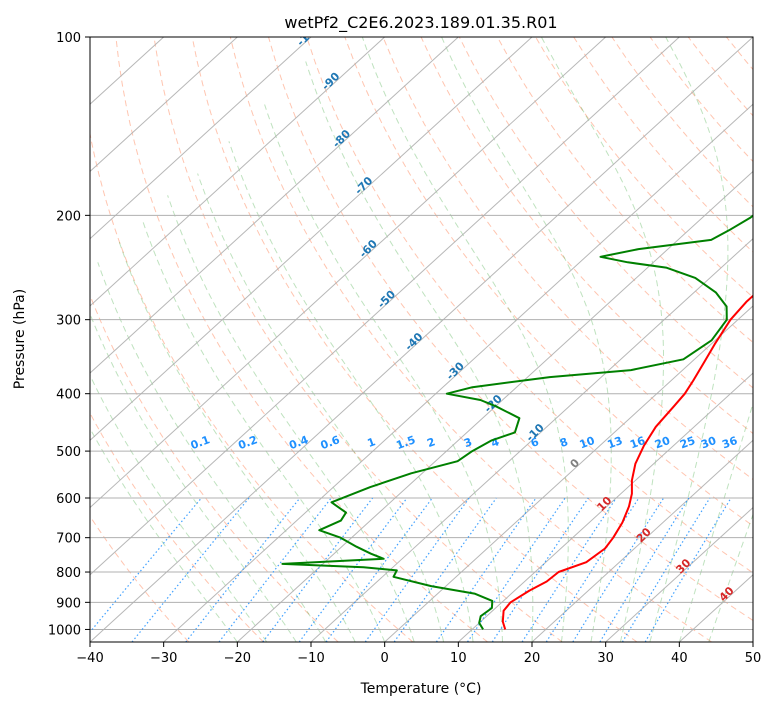 The image size is (775, 708). Describe the element at coordinates (708, 443) in the screenshot. I see `mixing-ratio-label: 30` at that location.